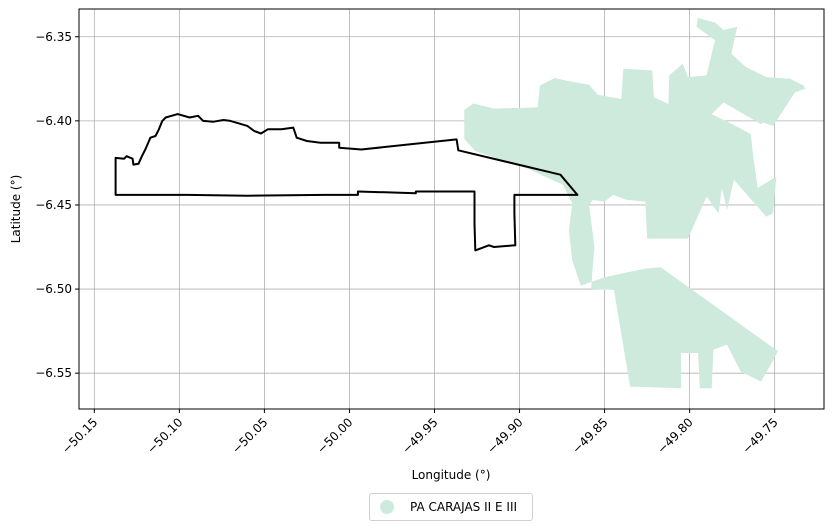  I want to click on x-tick-label: −50.10, so click(164, 435).